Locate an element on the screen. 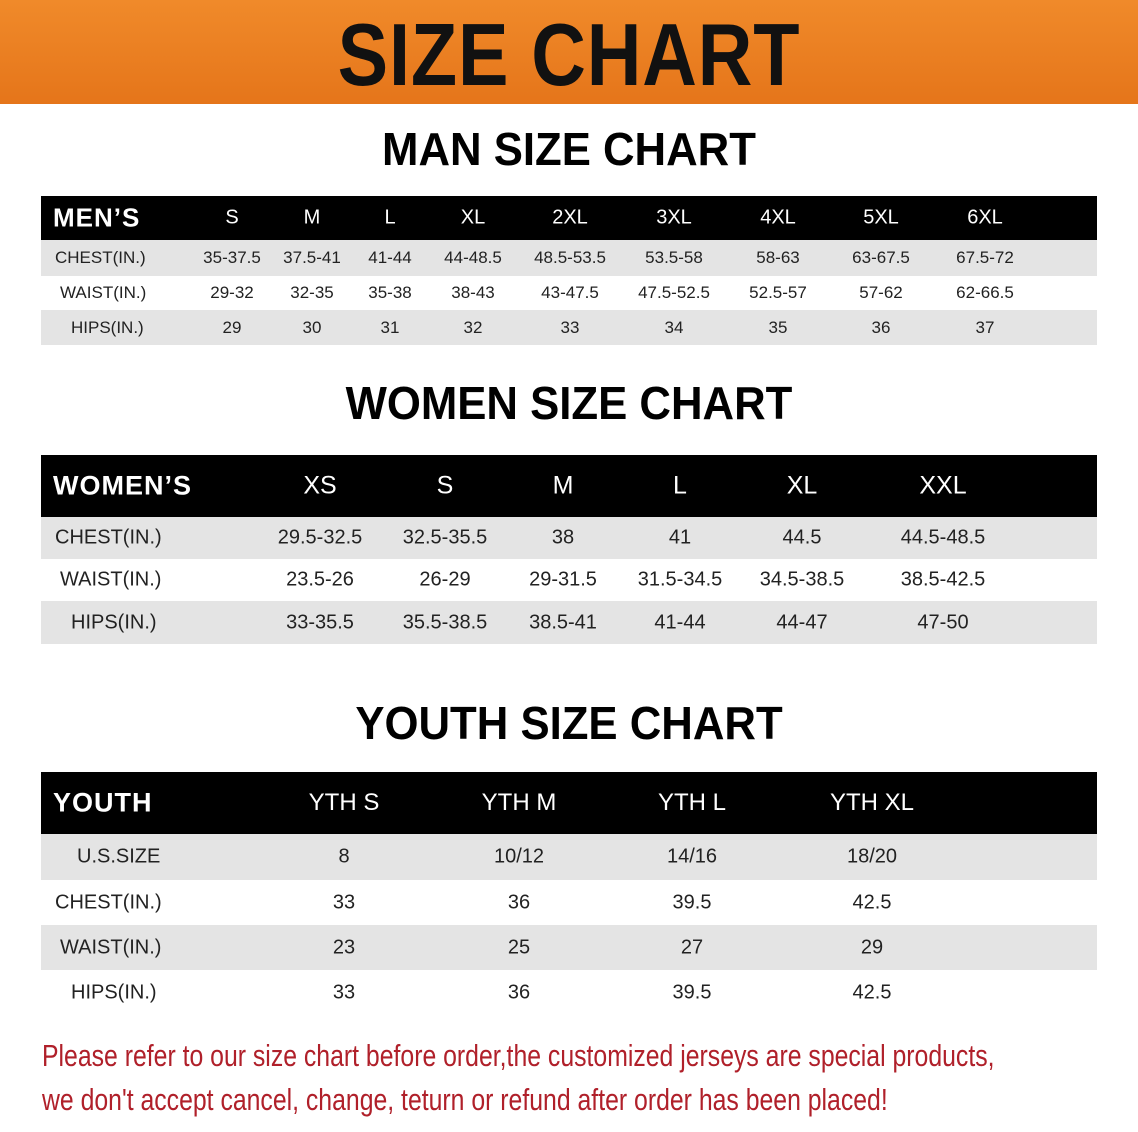 The height and width of the screenshot is (1132, 1138). table-row: HIPS(IN.) 33 36 39.5 42.5 is located at coordinates (569, 992).